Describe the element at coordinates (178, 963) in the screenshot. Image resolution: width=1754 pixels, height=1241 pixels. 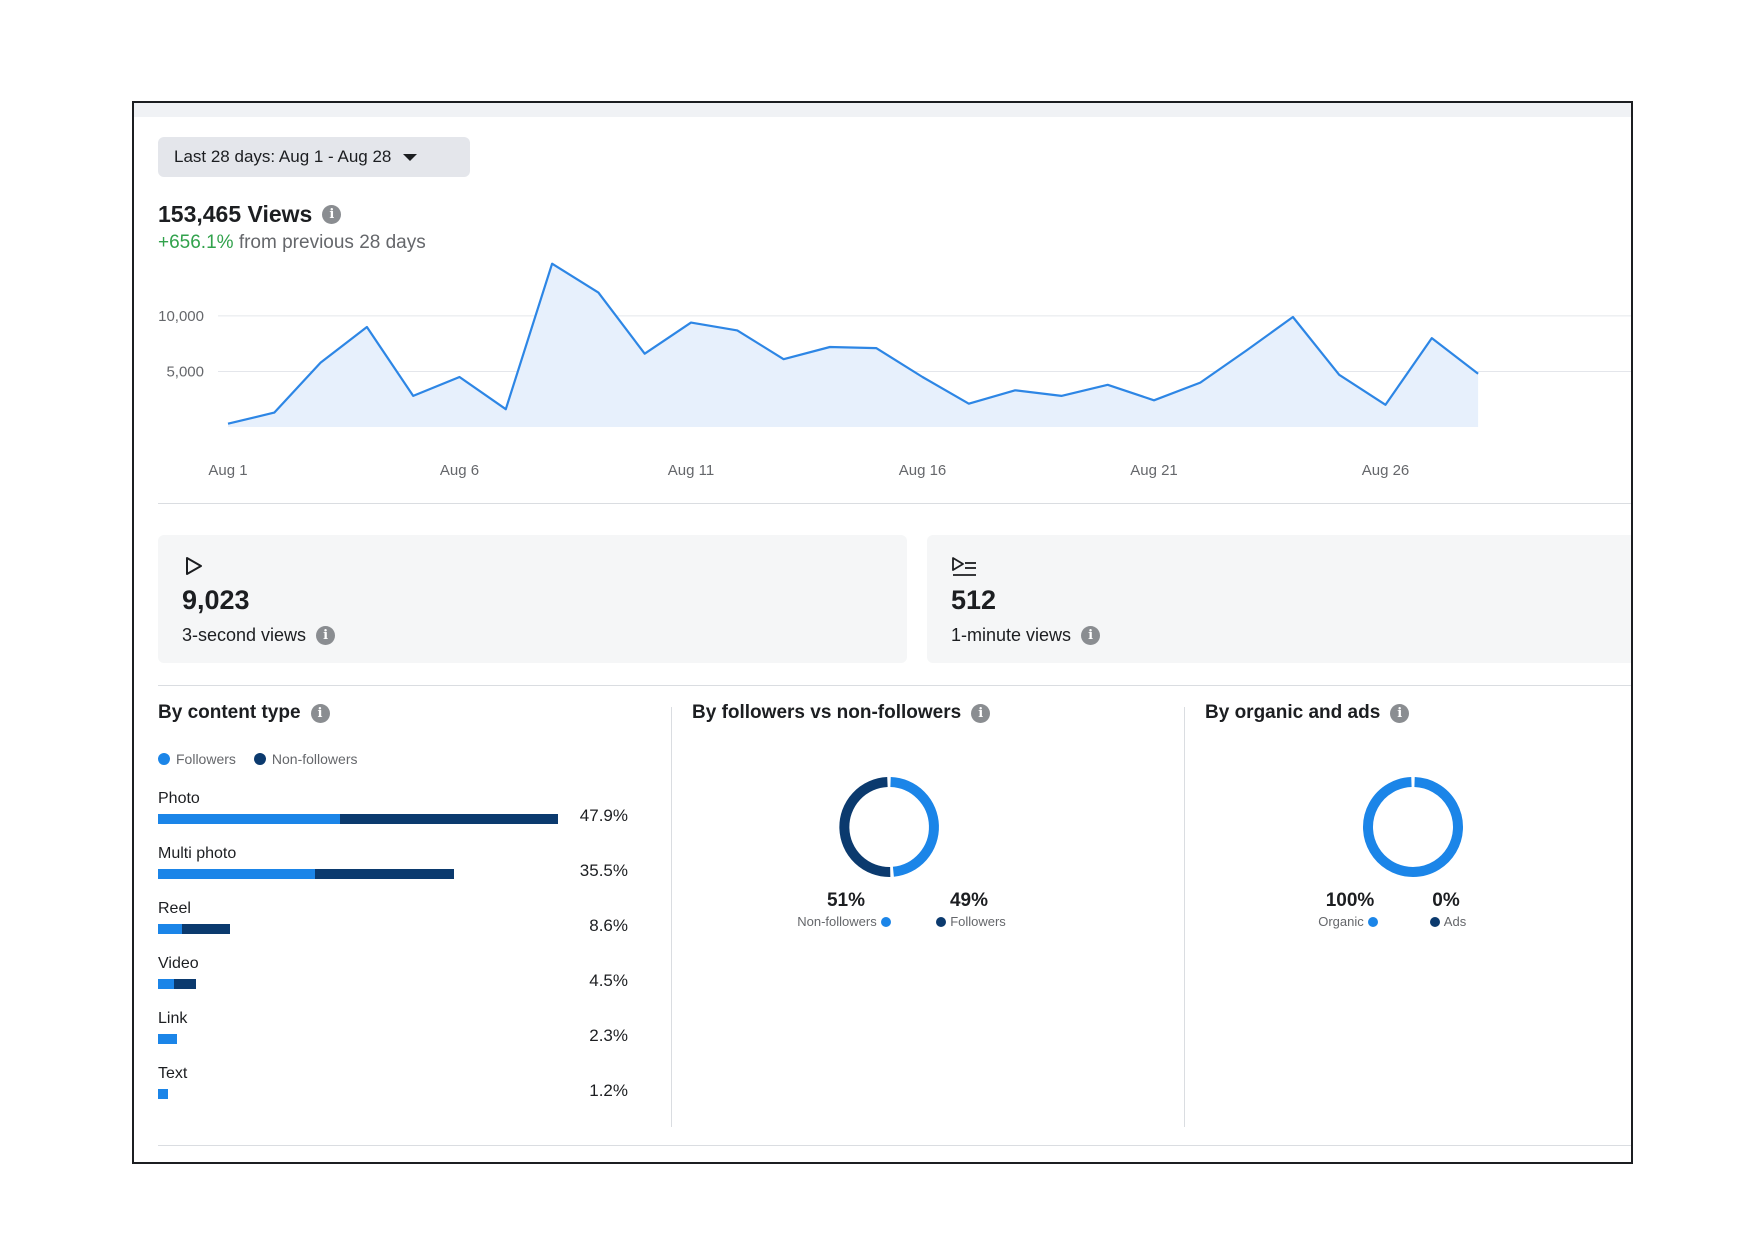
I see `content-type-label: Video` at that location.